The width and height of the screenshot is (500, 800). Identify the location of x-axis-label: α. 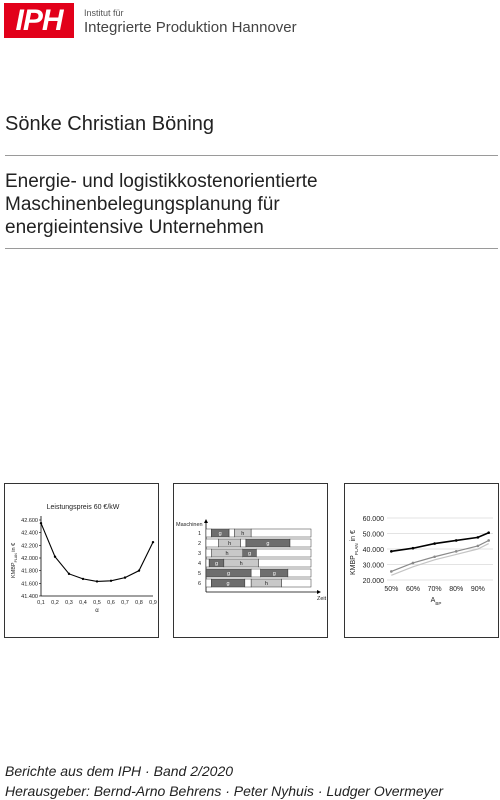
(97, 611).